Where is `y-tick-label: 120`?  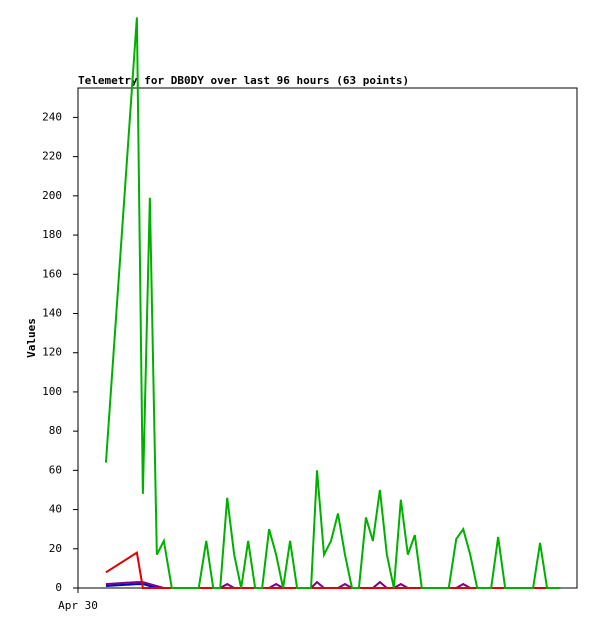
y-tick-label: 120 is located at coordinates (52, 352).